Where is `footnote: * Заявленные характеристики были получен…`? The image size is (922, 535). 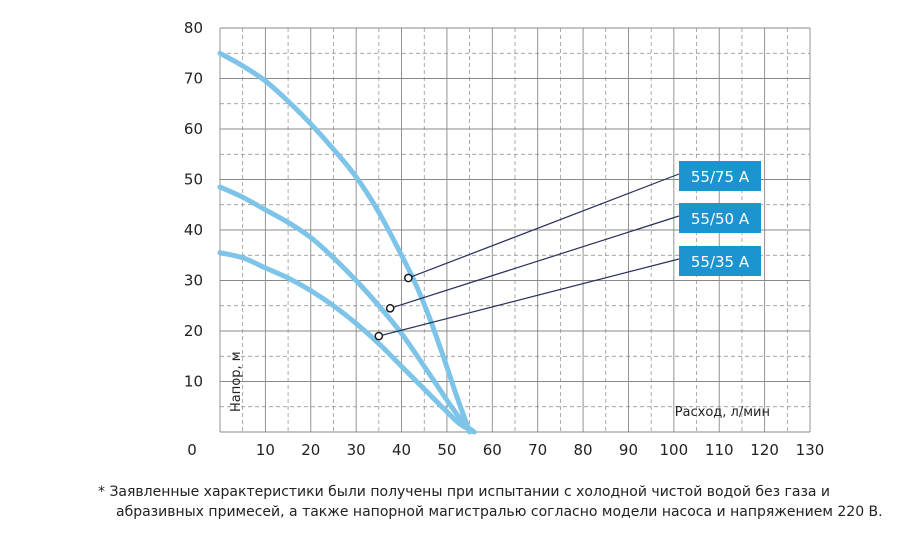
footnote: * Заявленные характеристики были получен… is located at coordinates (498, 502).